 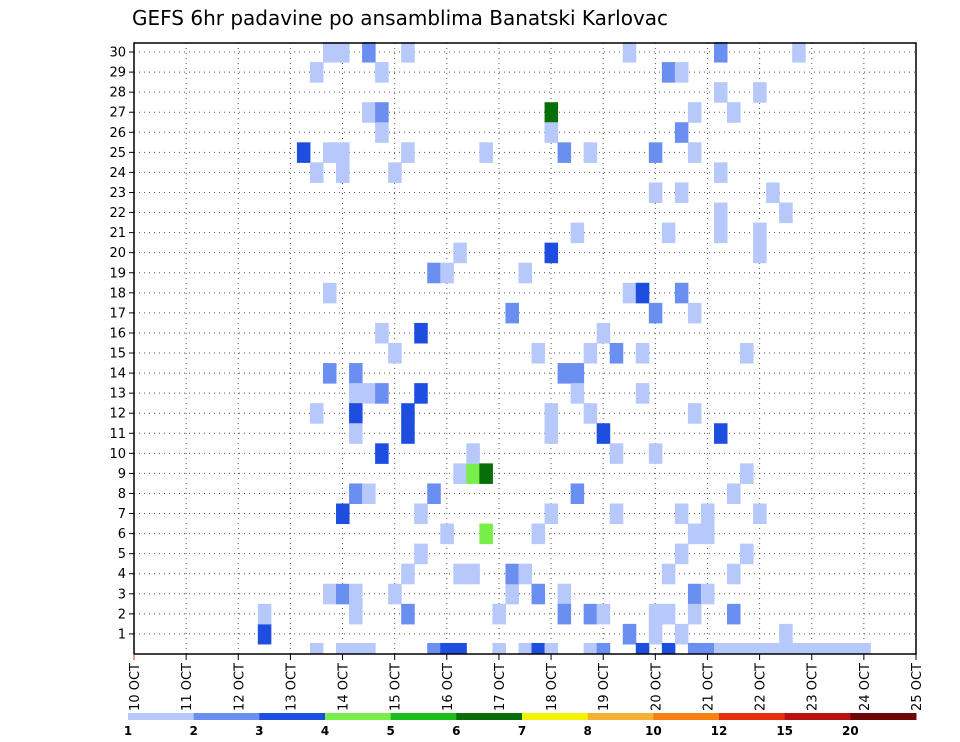 I want to click on y-tick-label: 14, so click(x=117, y=374).